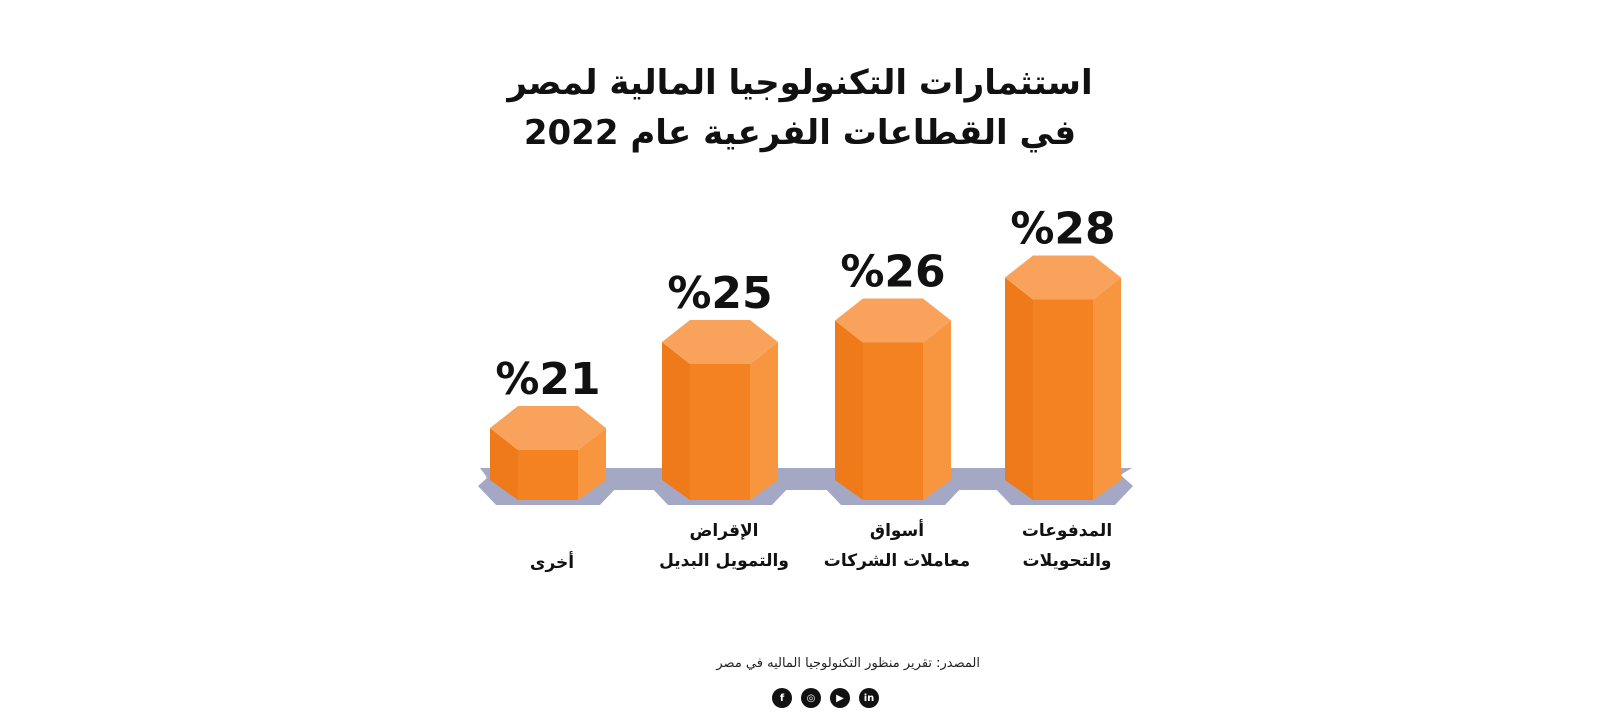 This screenshot has width=1600, height=720. Describe the element at coordinates (724, 561) in the screenshot. I see `category-label-2-line-2: والتمويل البديل` at that location.